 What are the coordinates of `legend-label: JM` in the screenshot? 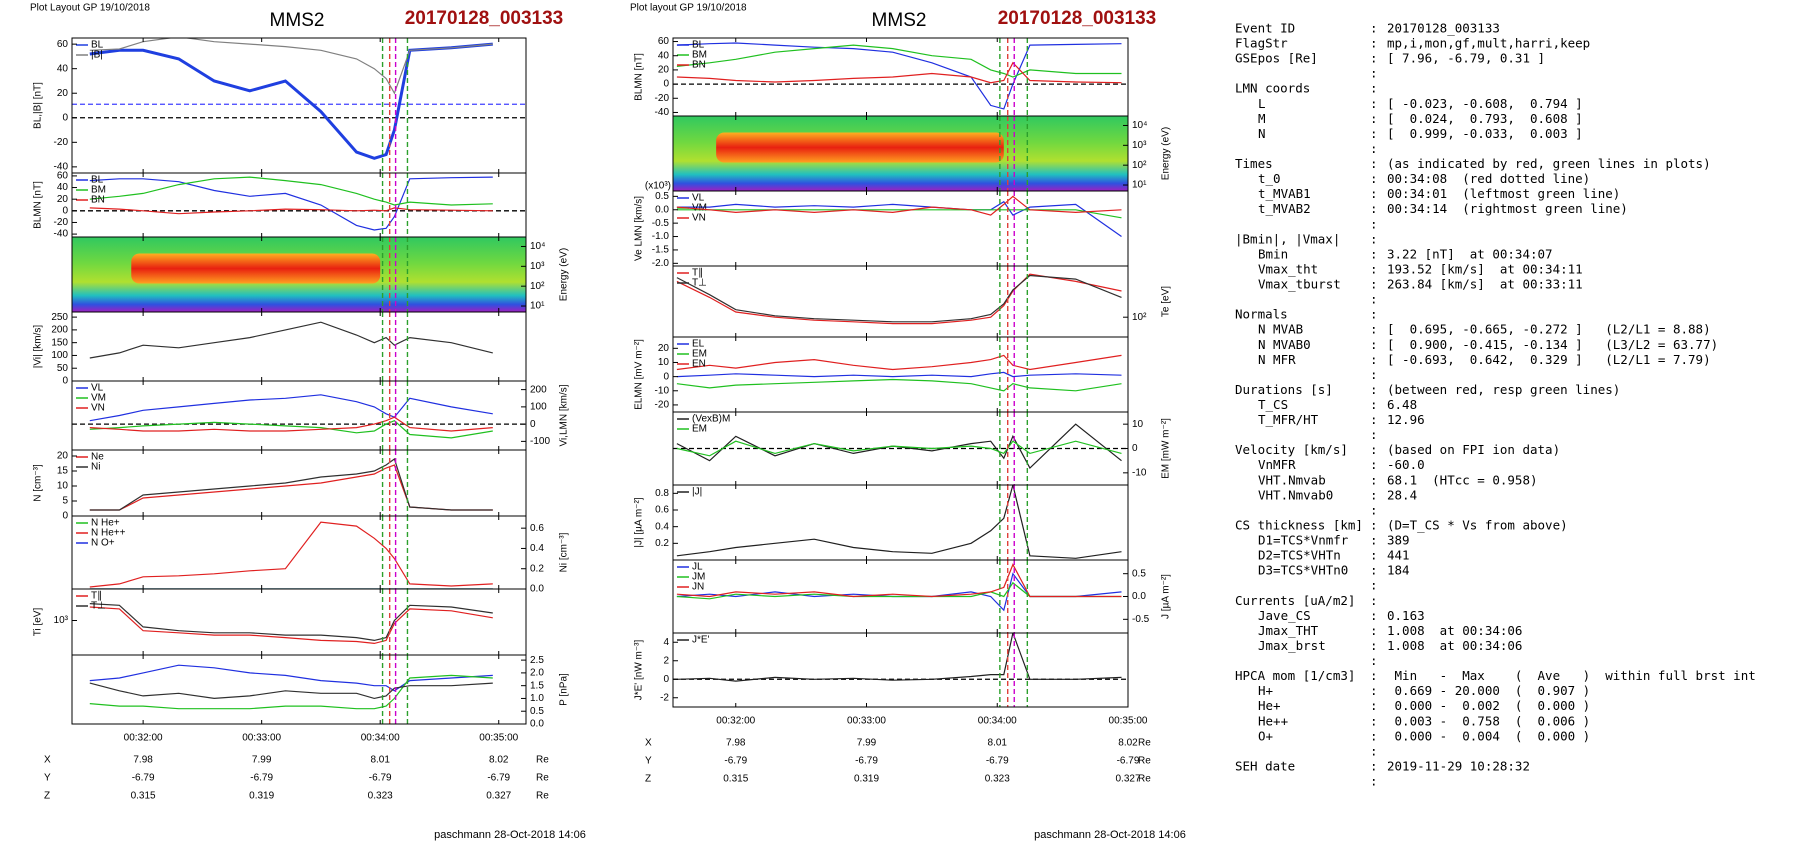 It's located at (698, 577).